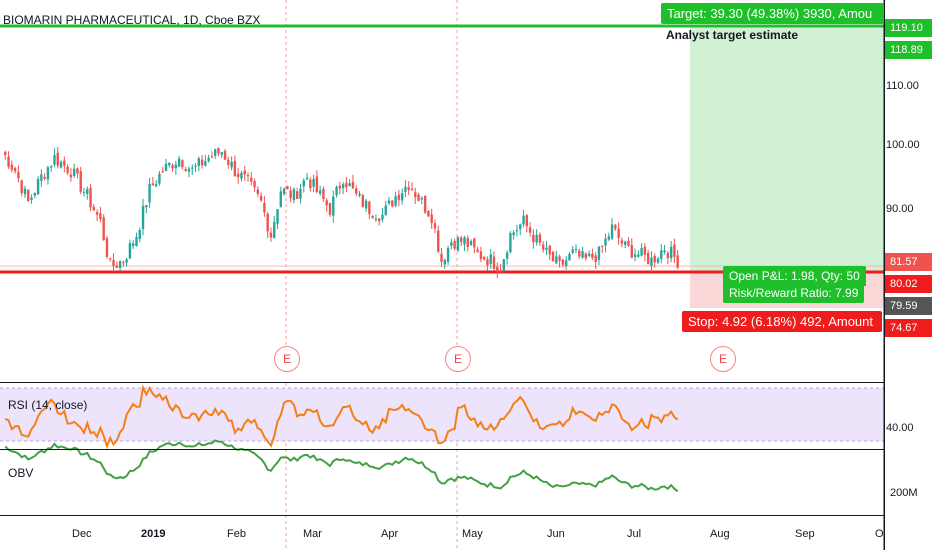 The image size is (932, 550). Describe the element at coordinates (48, 405) in the screenshot. I see `rsi-legend: RSI (14, close)` at that location.